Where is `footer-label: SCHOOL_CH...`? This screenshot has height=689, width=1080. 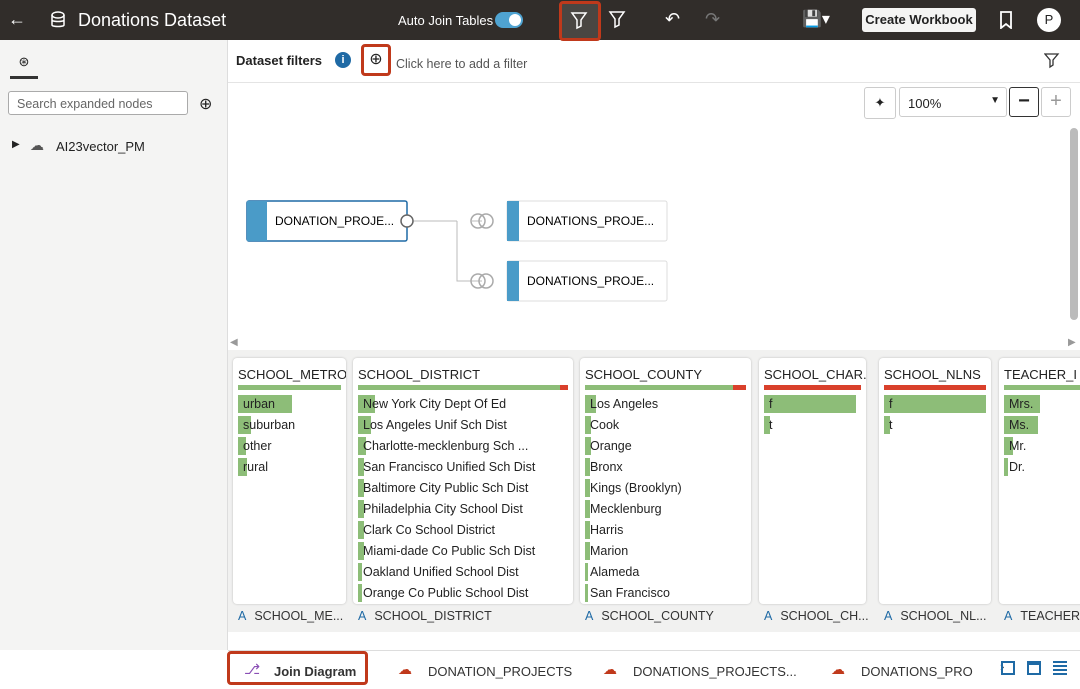 footer-label: SCHOOL_CH... is located at coordinates (824, 616).